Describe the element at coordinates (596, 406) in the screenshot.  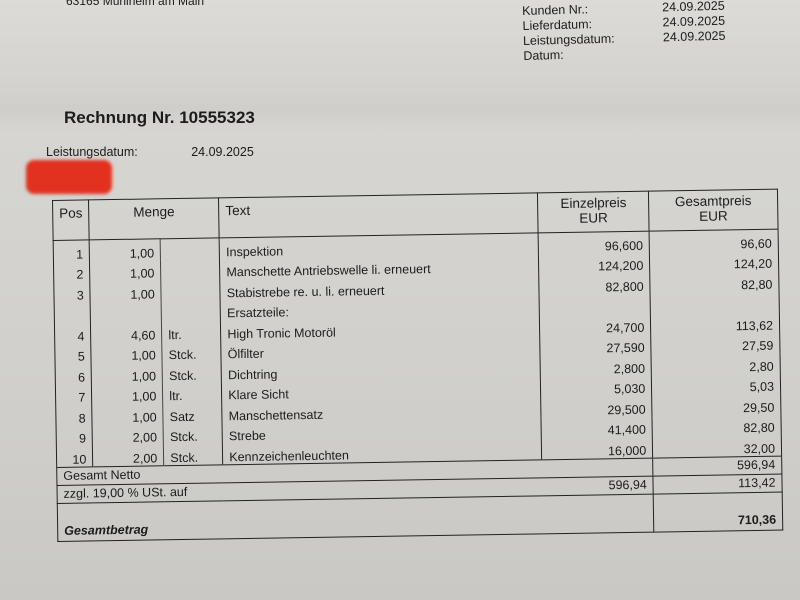
I see `cell-unit-price: 29,500` at that location.